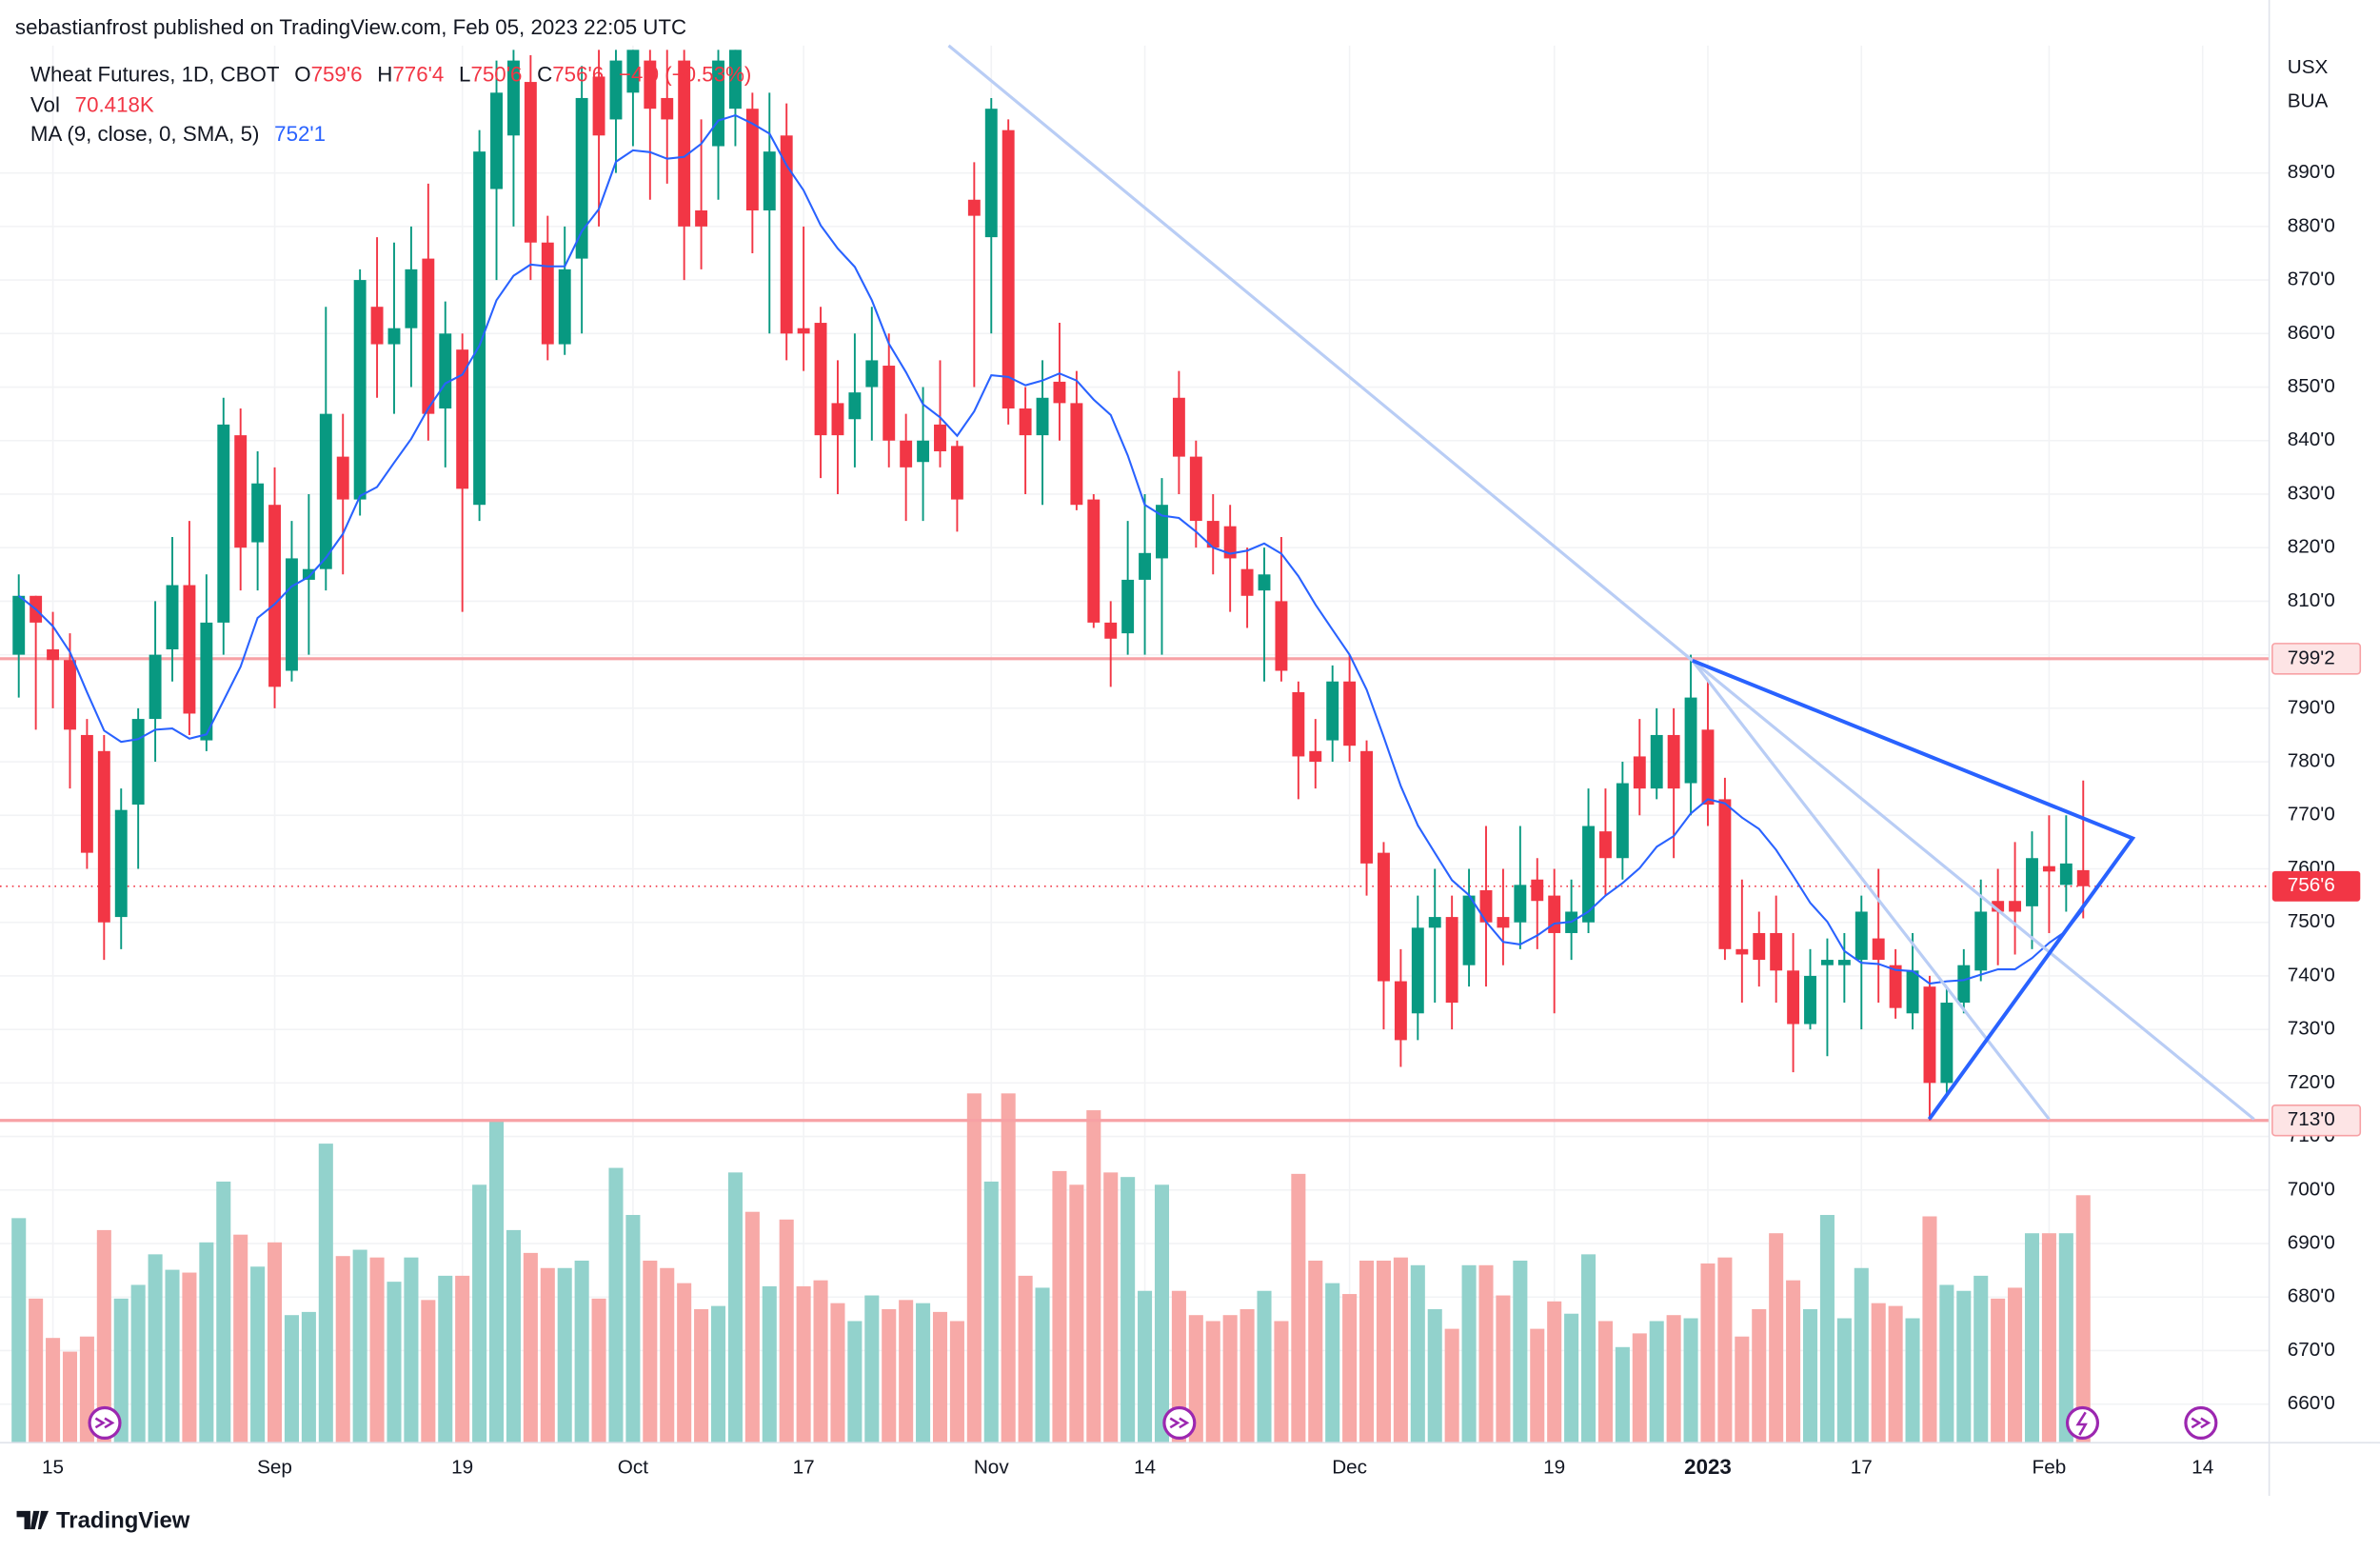 Image resolution: width=2380 pixels, height=1552 pixels. I want to click on ohlc-value: 759'6, so click(337, 75).